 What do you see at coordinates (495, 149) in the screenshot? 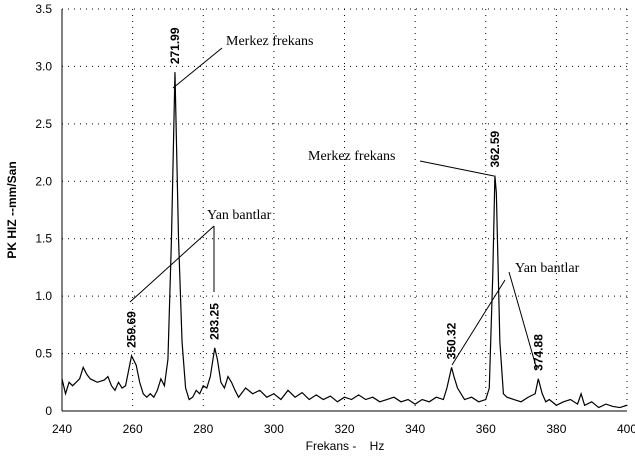
I see `peak-label: 362.59` at bounding box center [495, 149].